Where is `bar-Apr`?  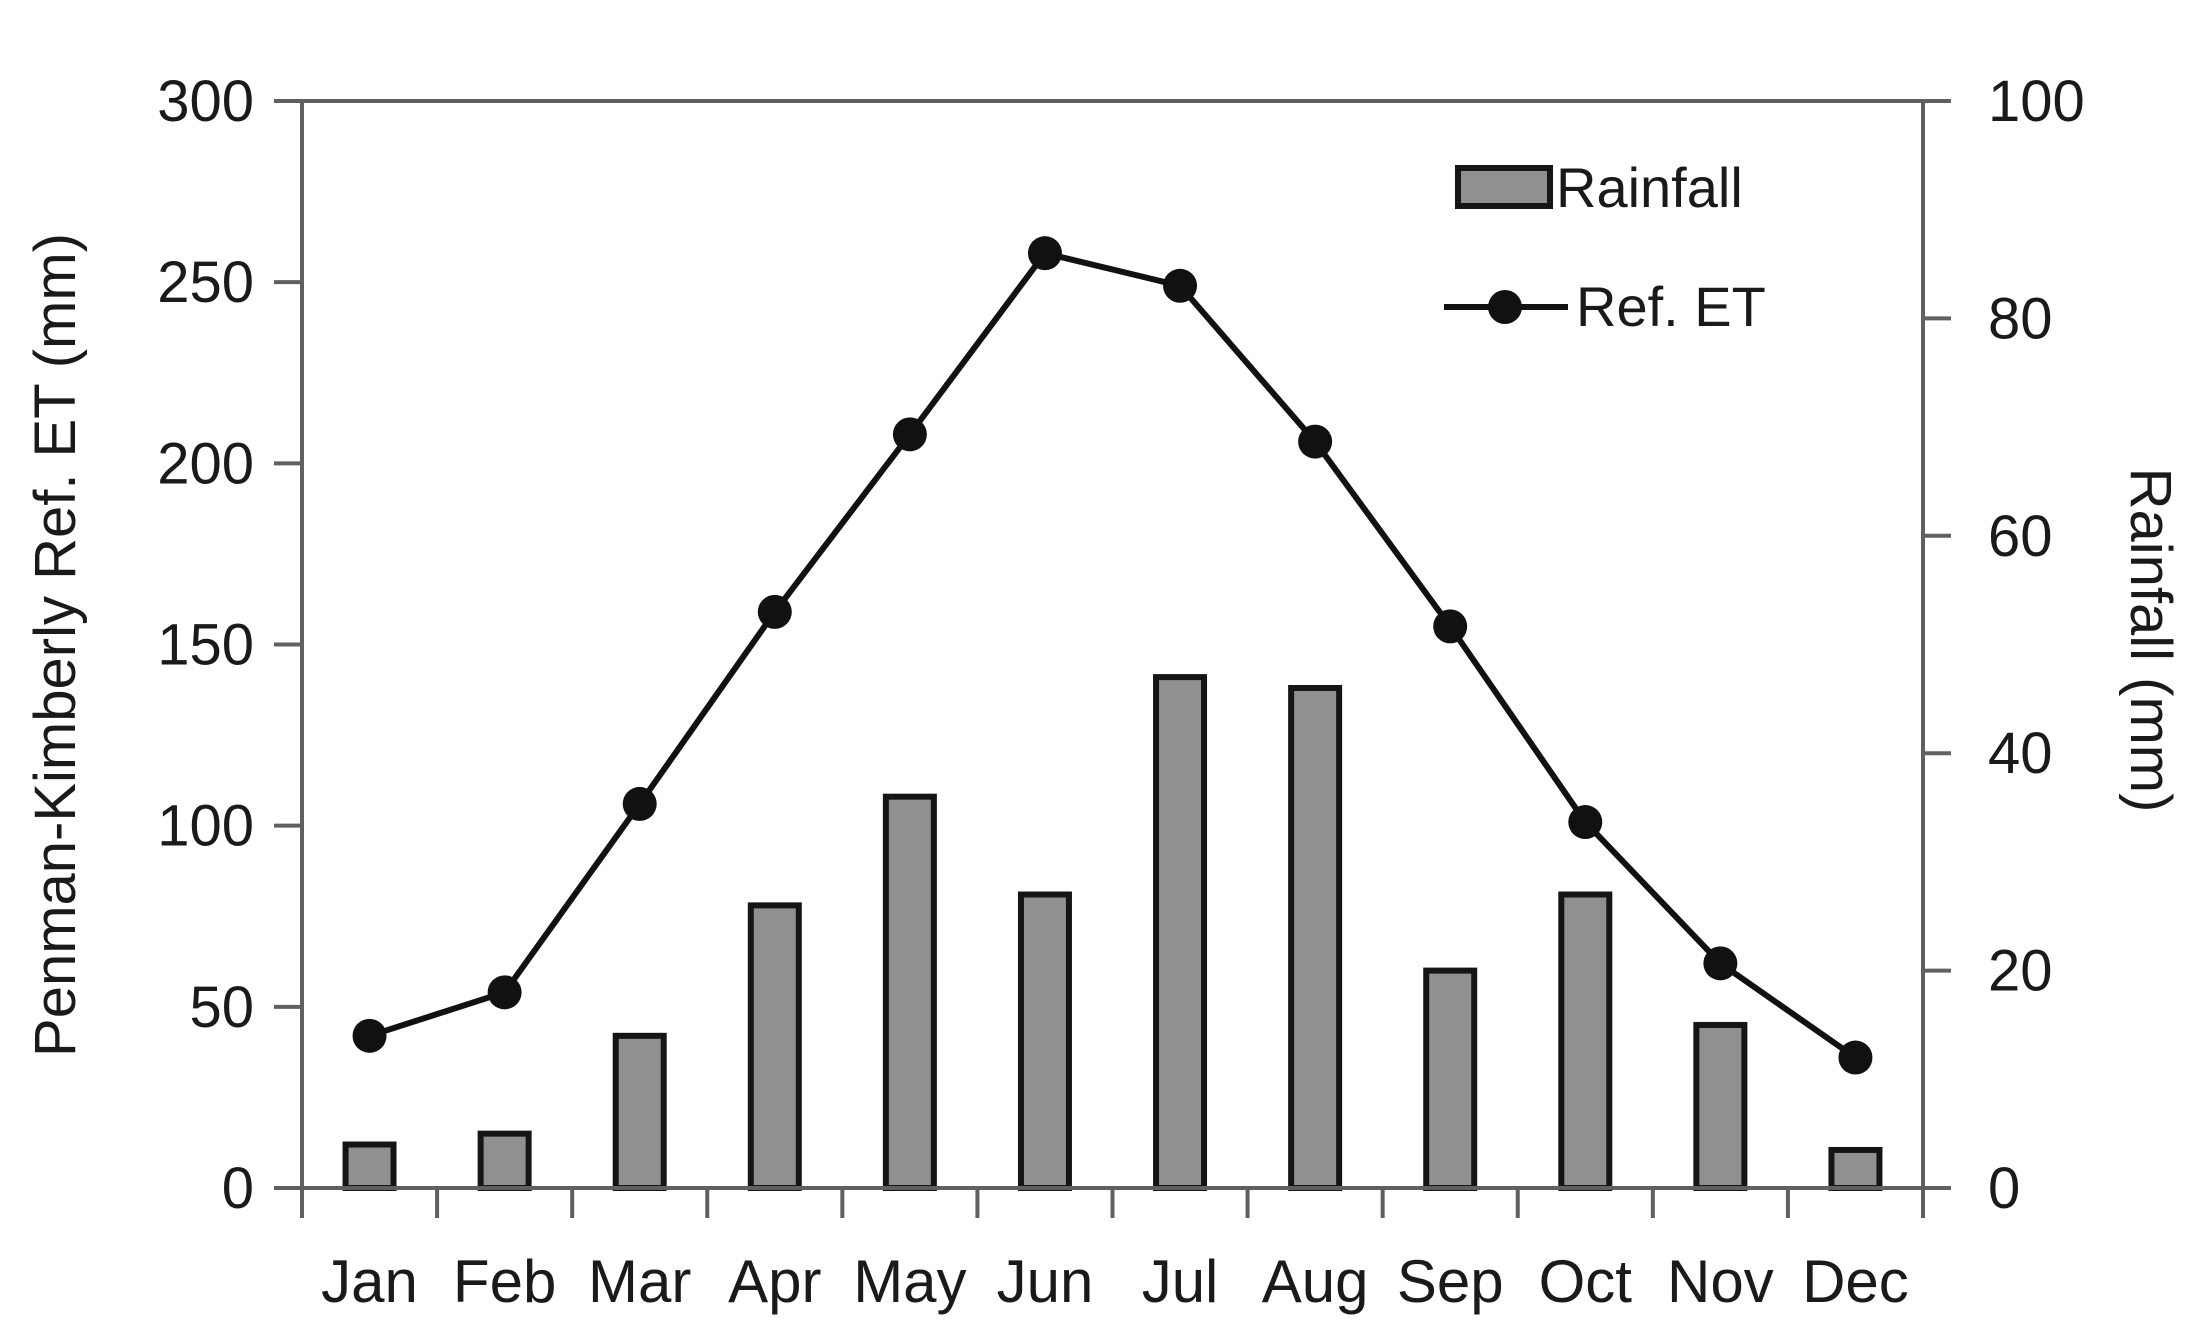 bar-Apr is located at coordinates (774, 1046).